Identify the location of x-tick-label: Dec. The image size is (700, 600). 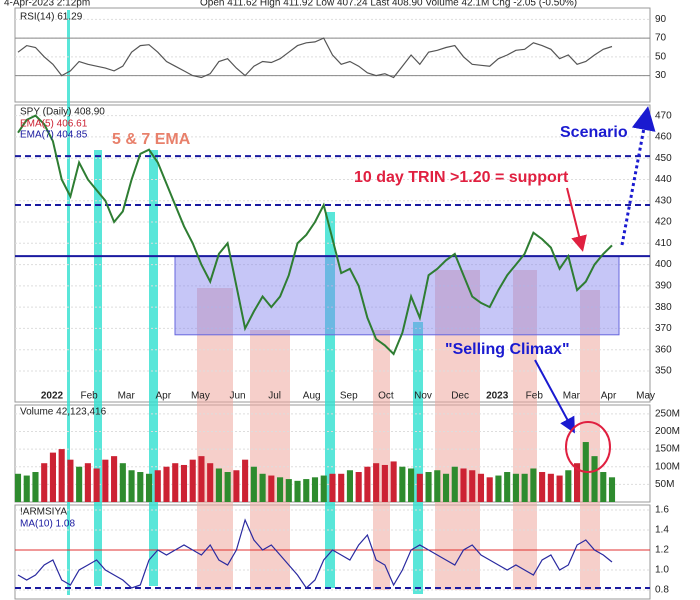
(460, 396).